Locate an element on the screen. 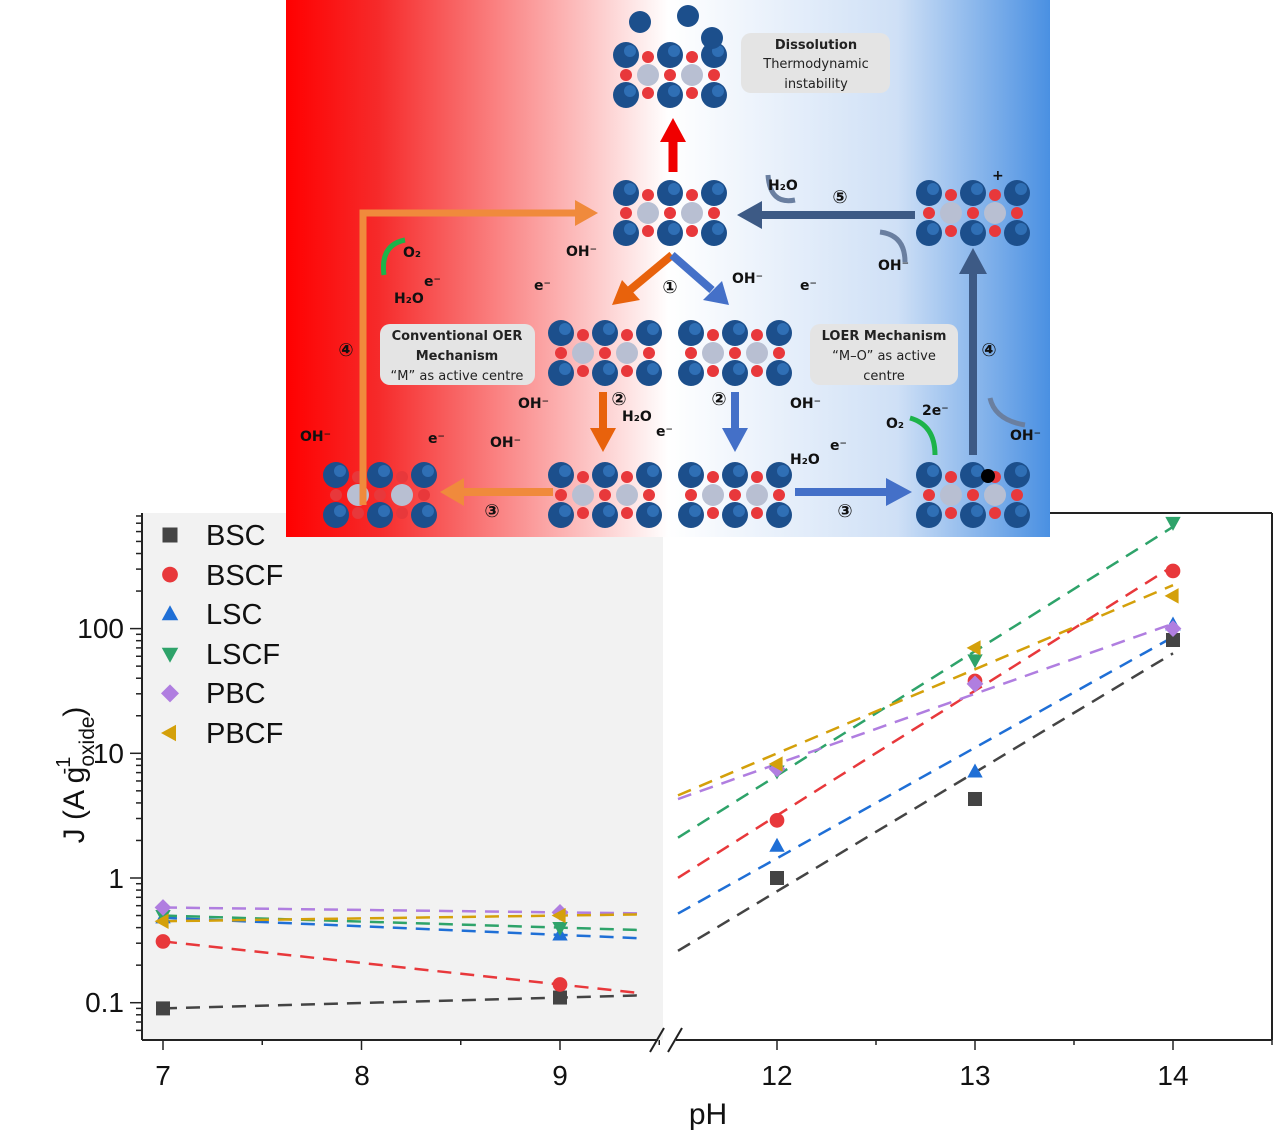  fit-line-lscf-high-ph is located at coordinates (925, 682).